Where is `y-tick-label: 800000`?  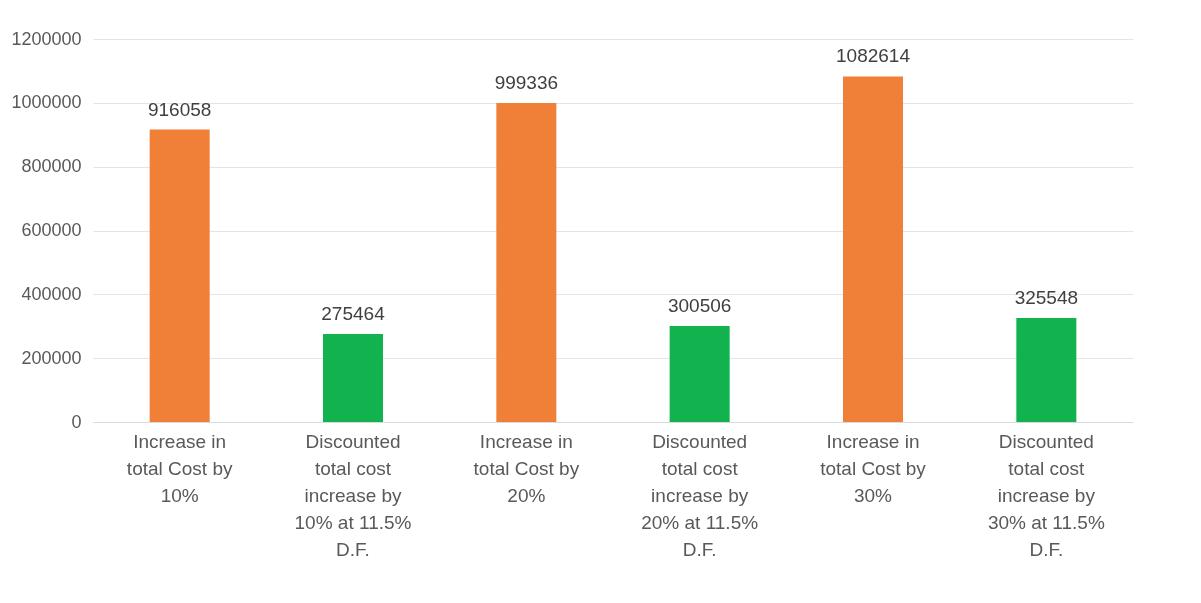
y-tick-label: 800000 is located at coordinates (51, 166).